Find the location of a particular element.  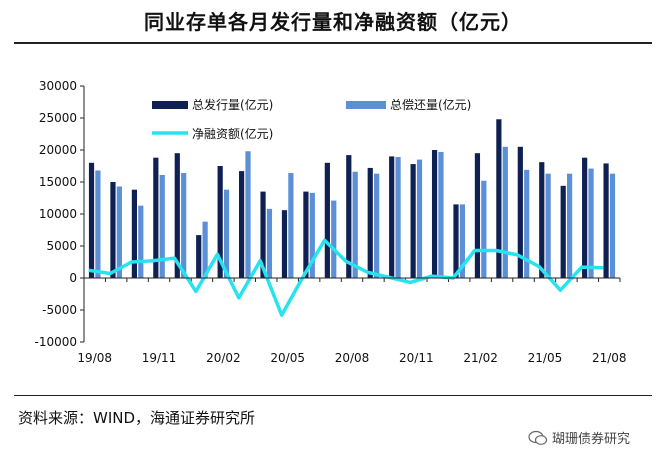

wechat-icon is located at coordinates (538, 437).